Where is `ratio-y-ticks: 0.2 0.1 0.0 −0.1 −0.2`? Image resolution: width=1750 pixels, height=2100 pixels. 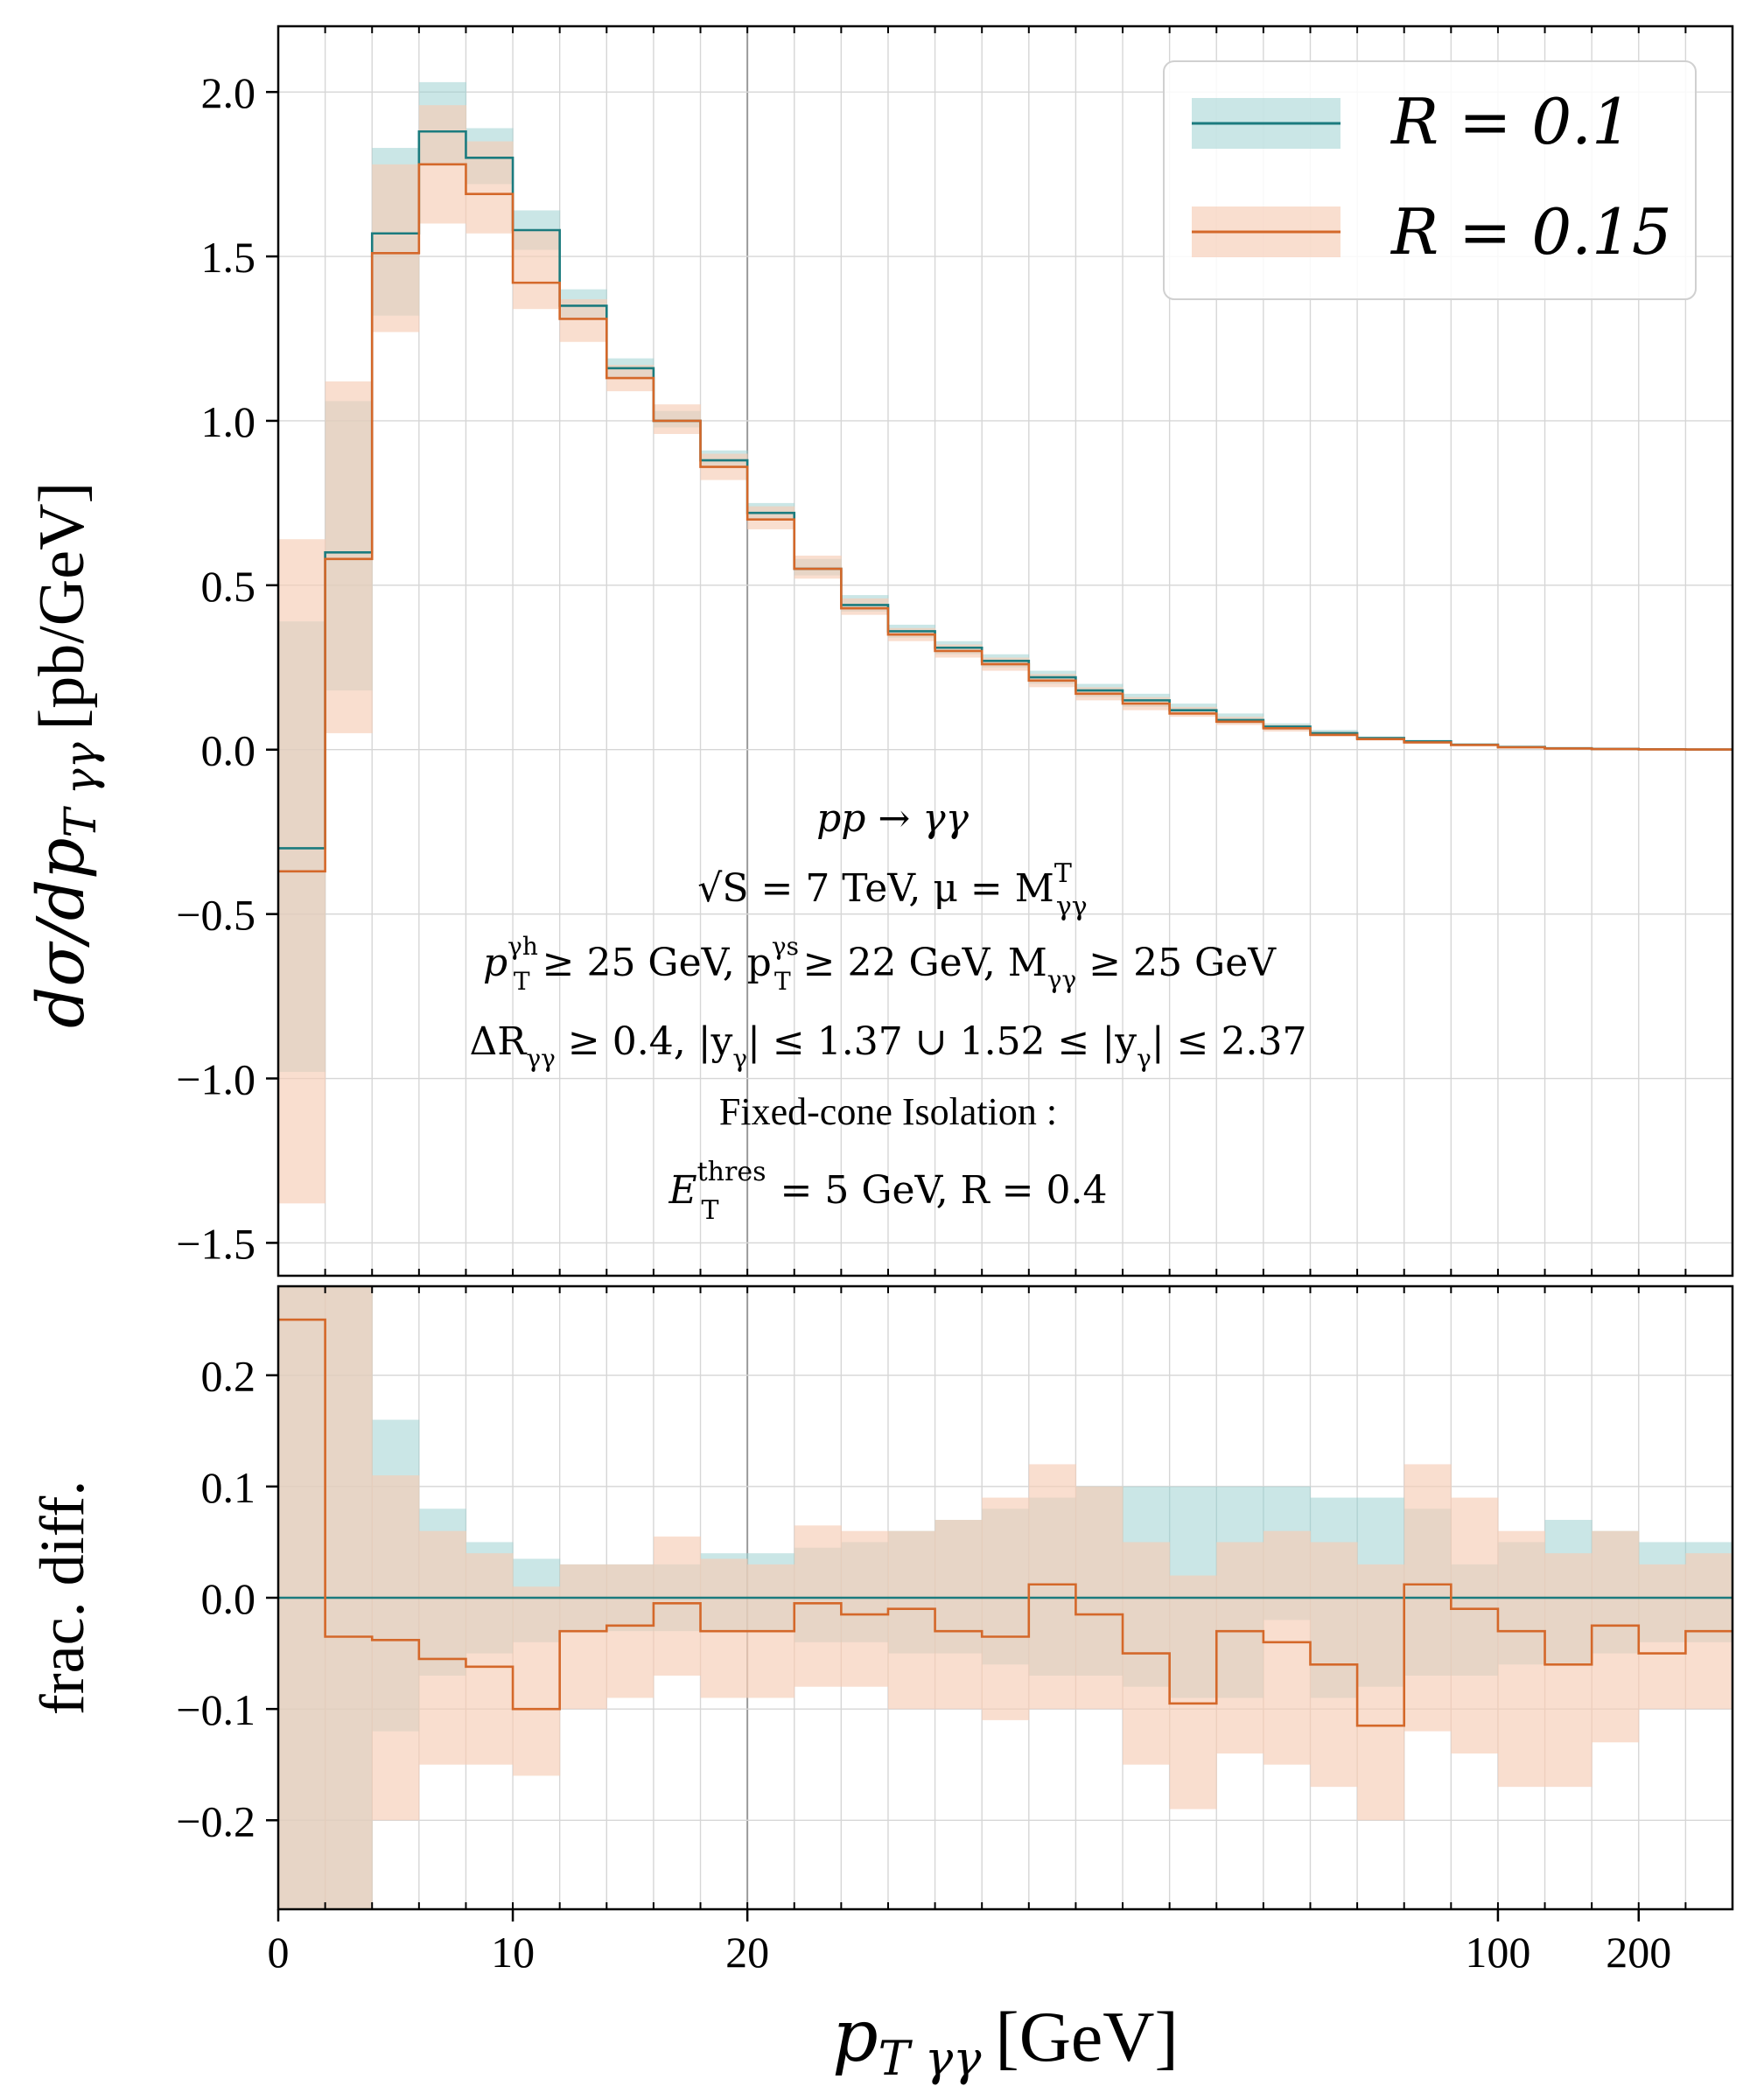 ratio-y-ticks: 0.2 0.1 0.0 −0.1 −0.2 is located at coordinates (227, 1598).